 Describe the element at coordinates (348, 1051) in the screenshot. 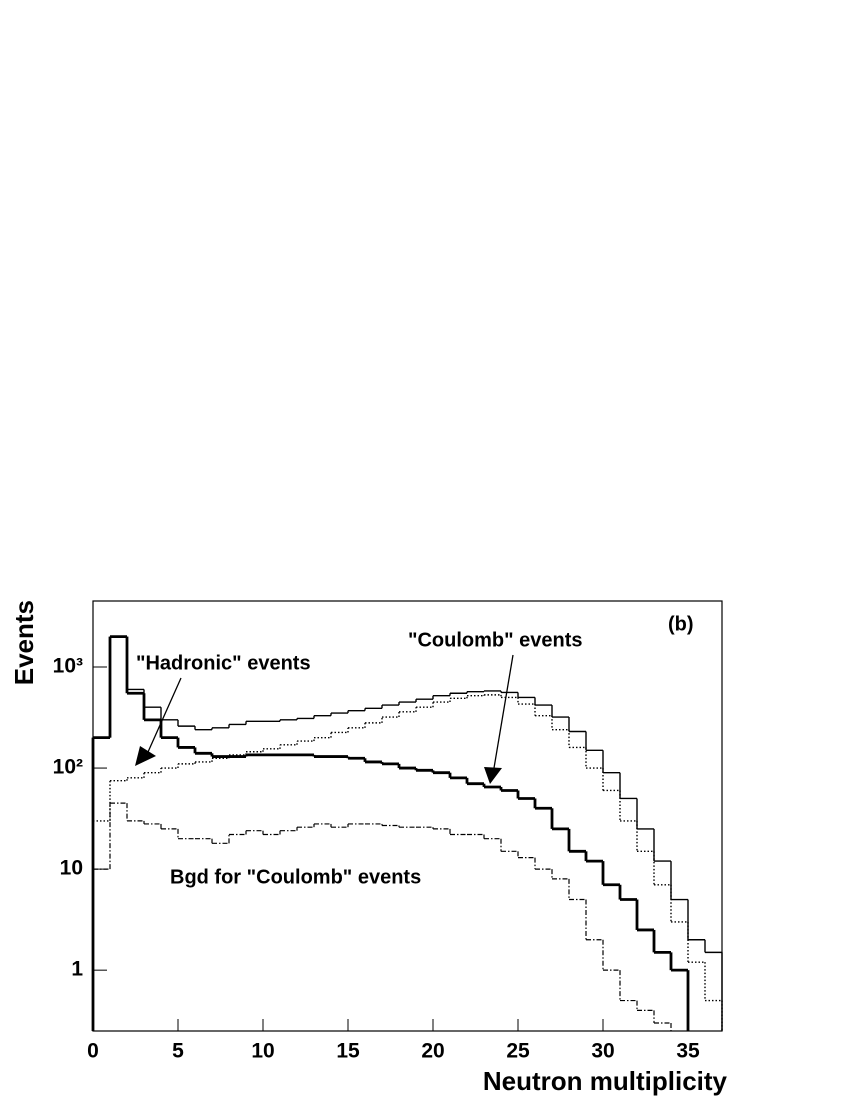

I see `x-tick-label: 15` at that location.